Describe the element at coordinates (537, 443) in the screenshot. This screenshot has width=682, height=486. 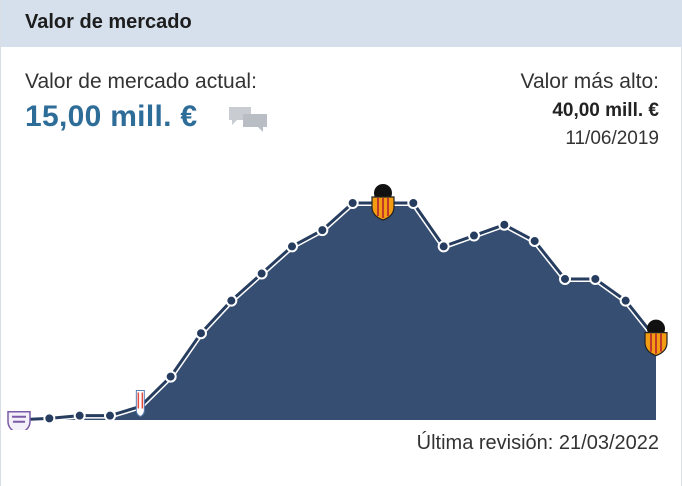
I see `last-revision: Última revisión: 21/03/2022` at that location.